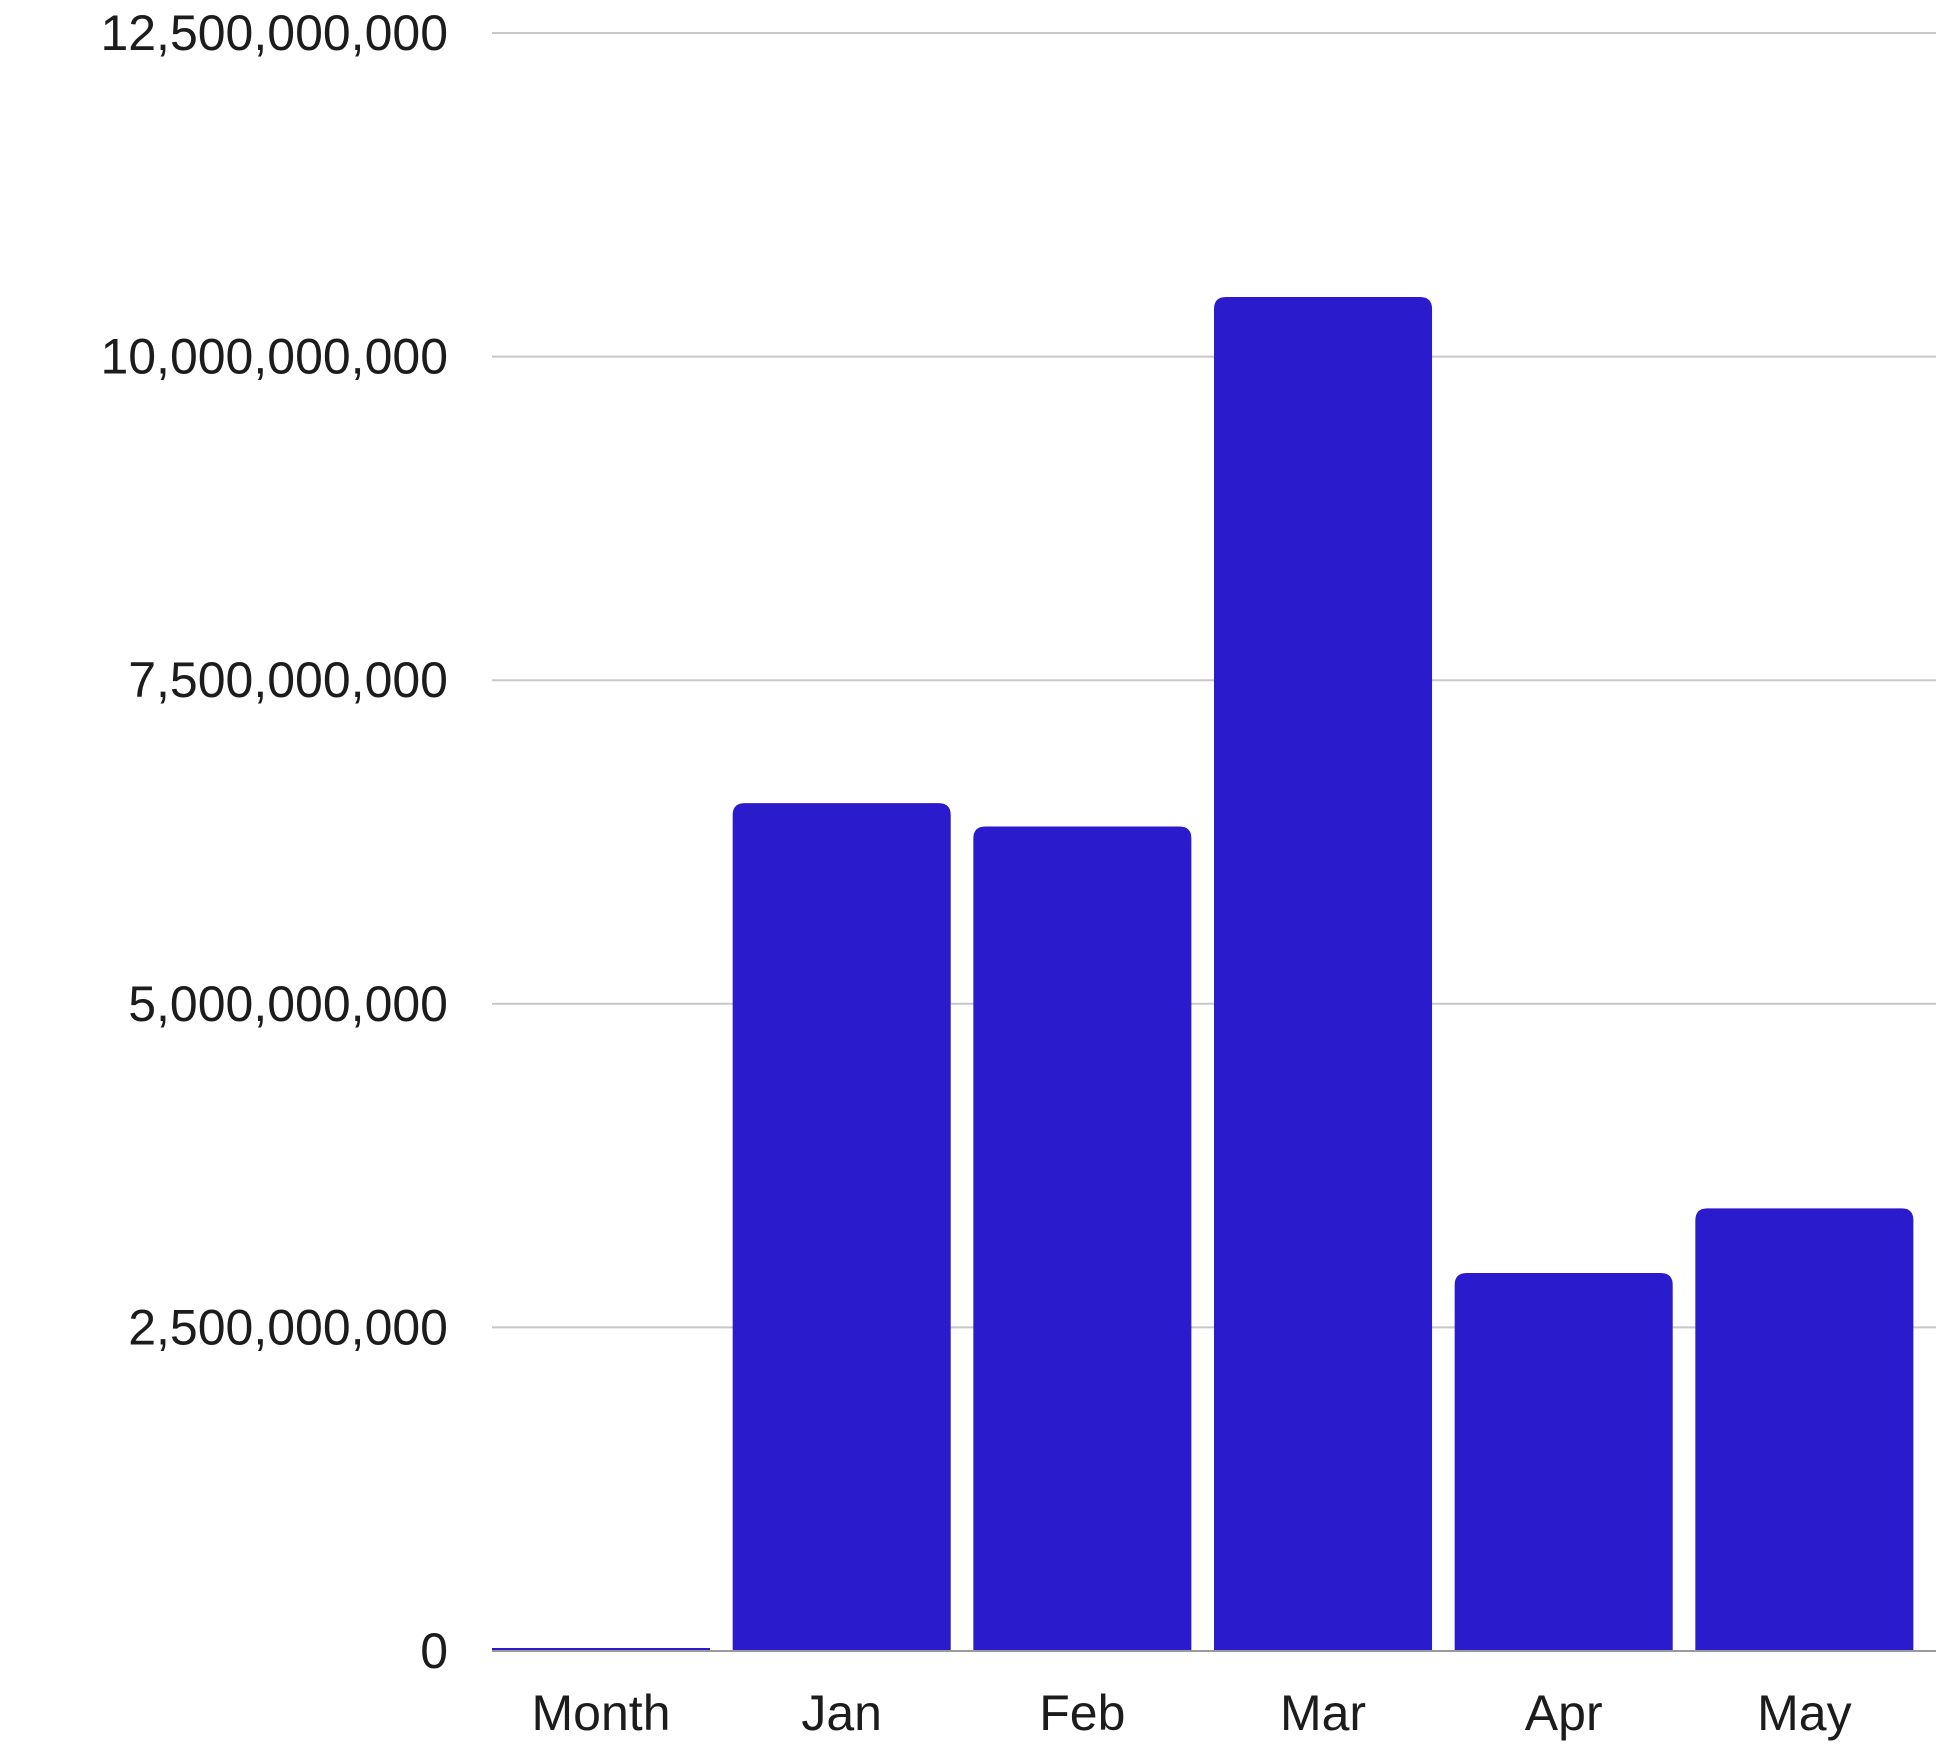 This screenshot has height=1744, width=1959. I want to click on x-tick-label: May, so click(1804, 1713).